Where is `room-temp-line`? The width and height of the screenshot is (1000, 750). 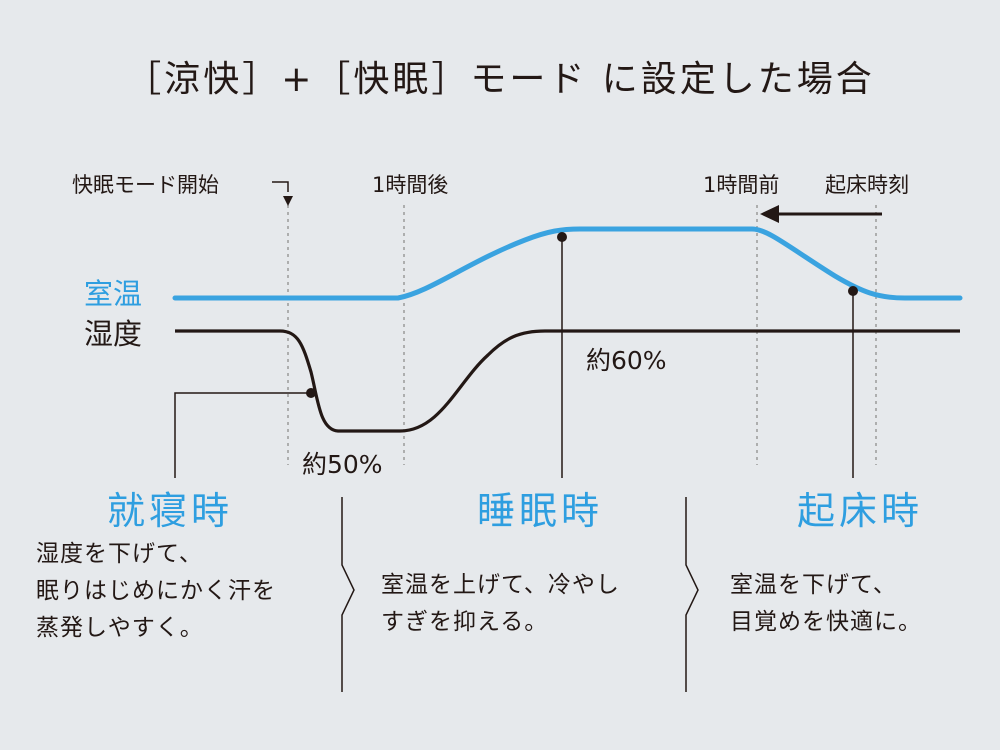
room-temp-line is located at coordinates (567, 263).